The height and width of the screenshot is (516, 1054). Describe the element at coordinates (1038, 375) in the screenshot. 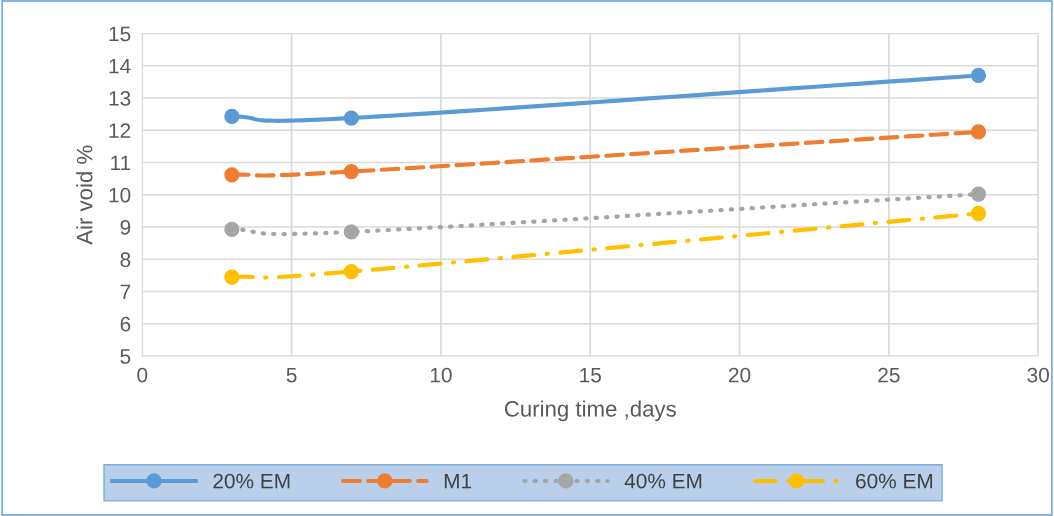

I see `x-tick-label: 30` at that location.